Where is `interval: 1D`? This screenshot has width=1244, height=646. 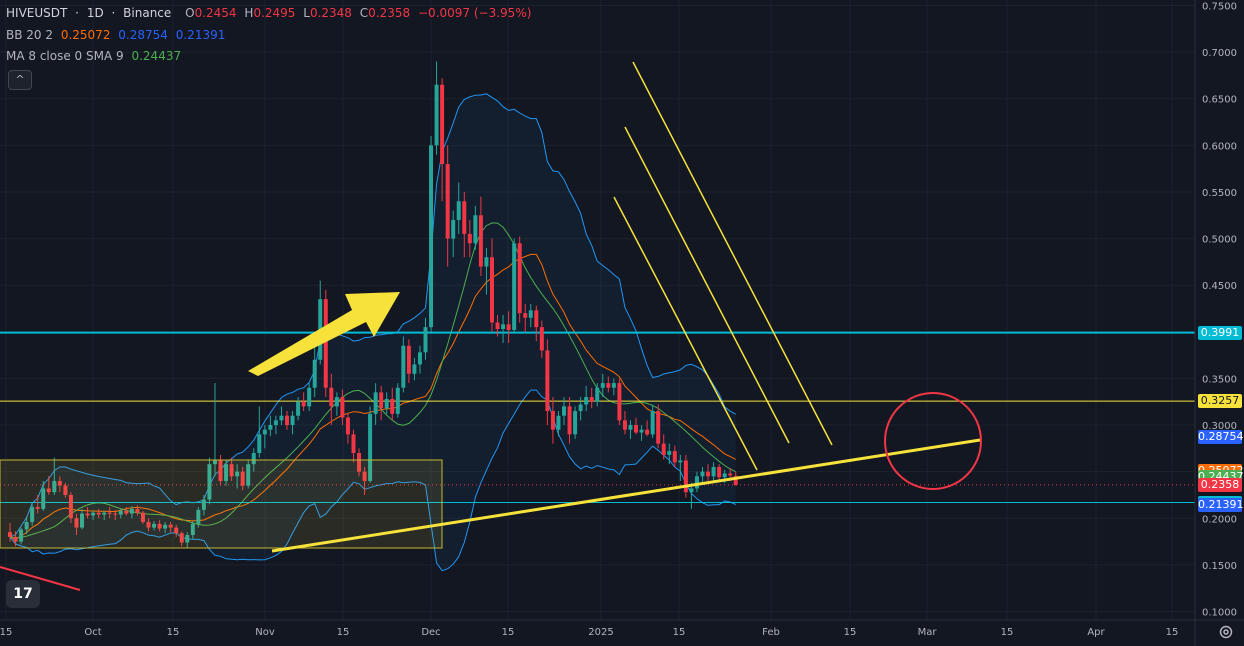 interval: 1D is located at coordinates (95, 13).